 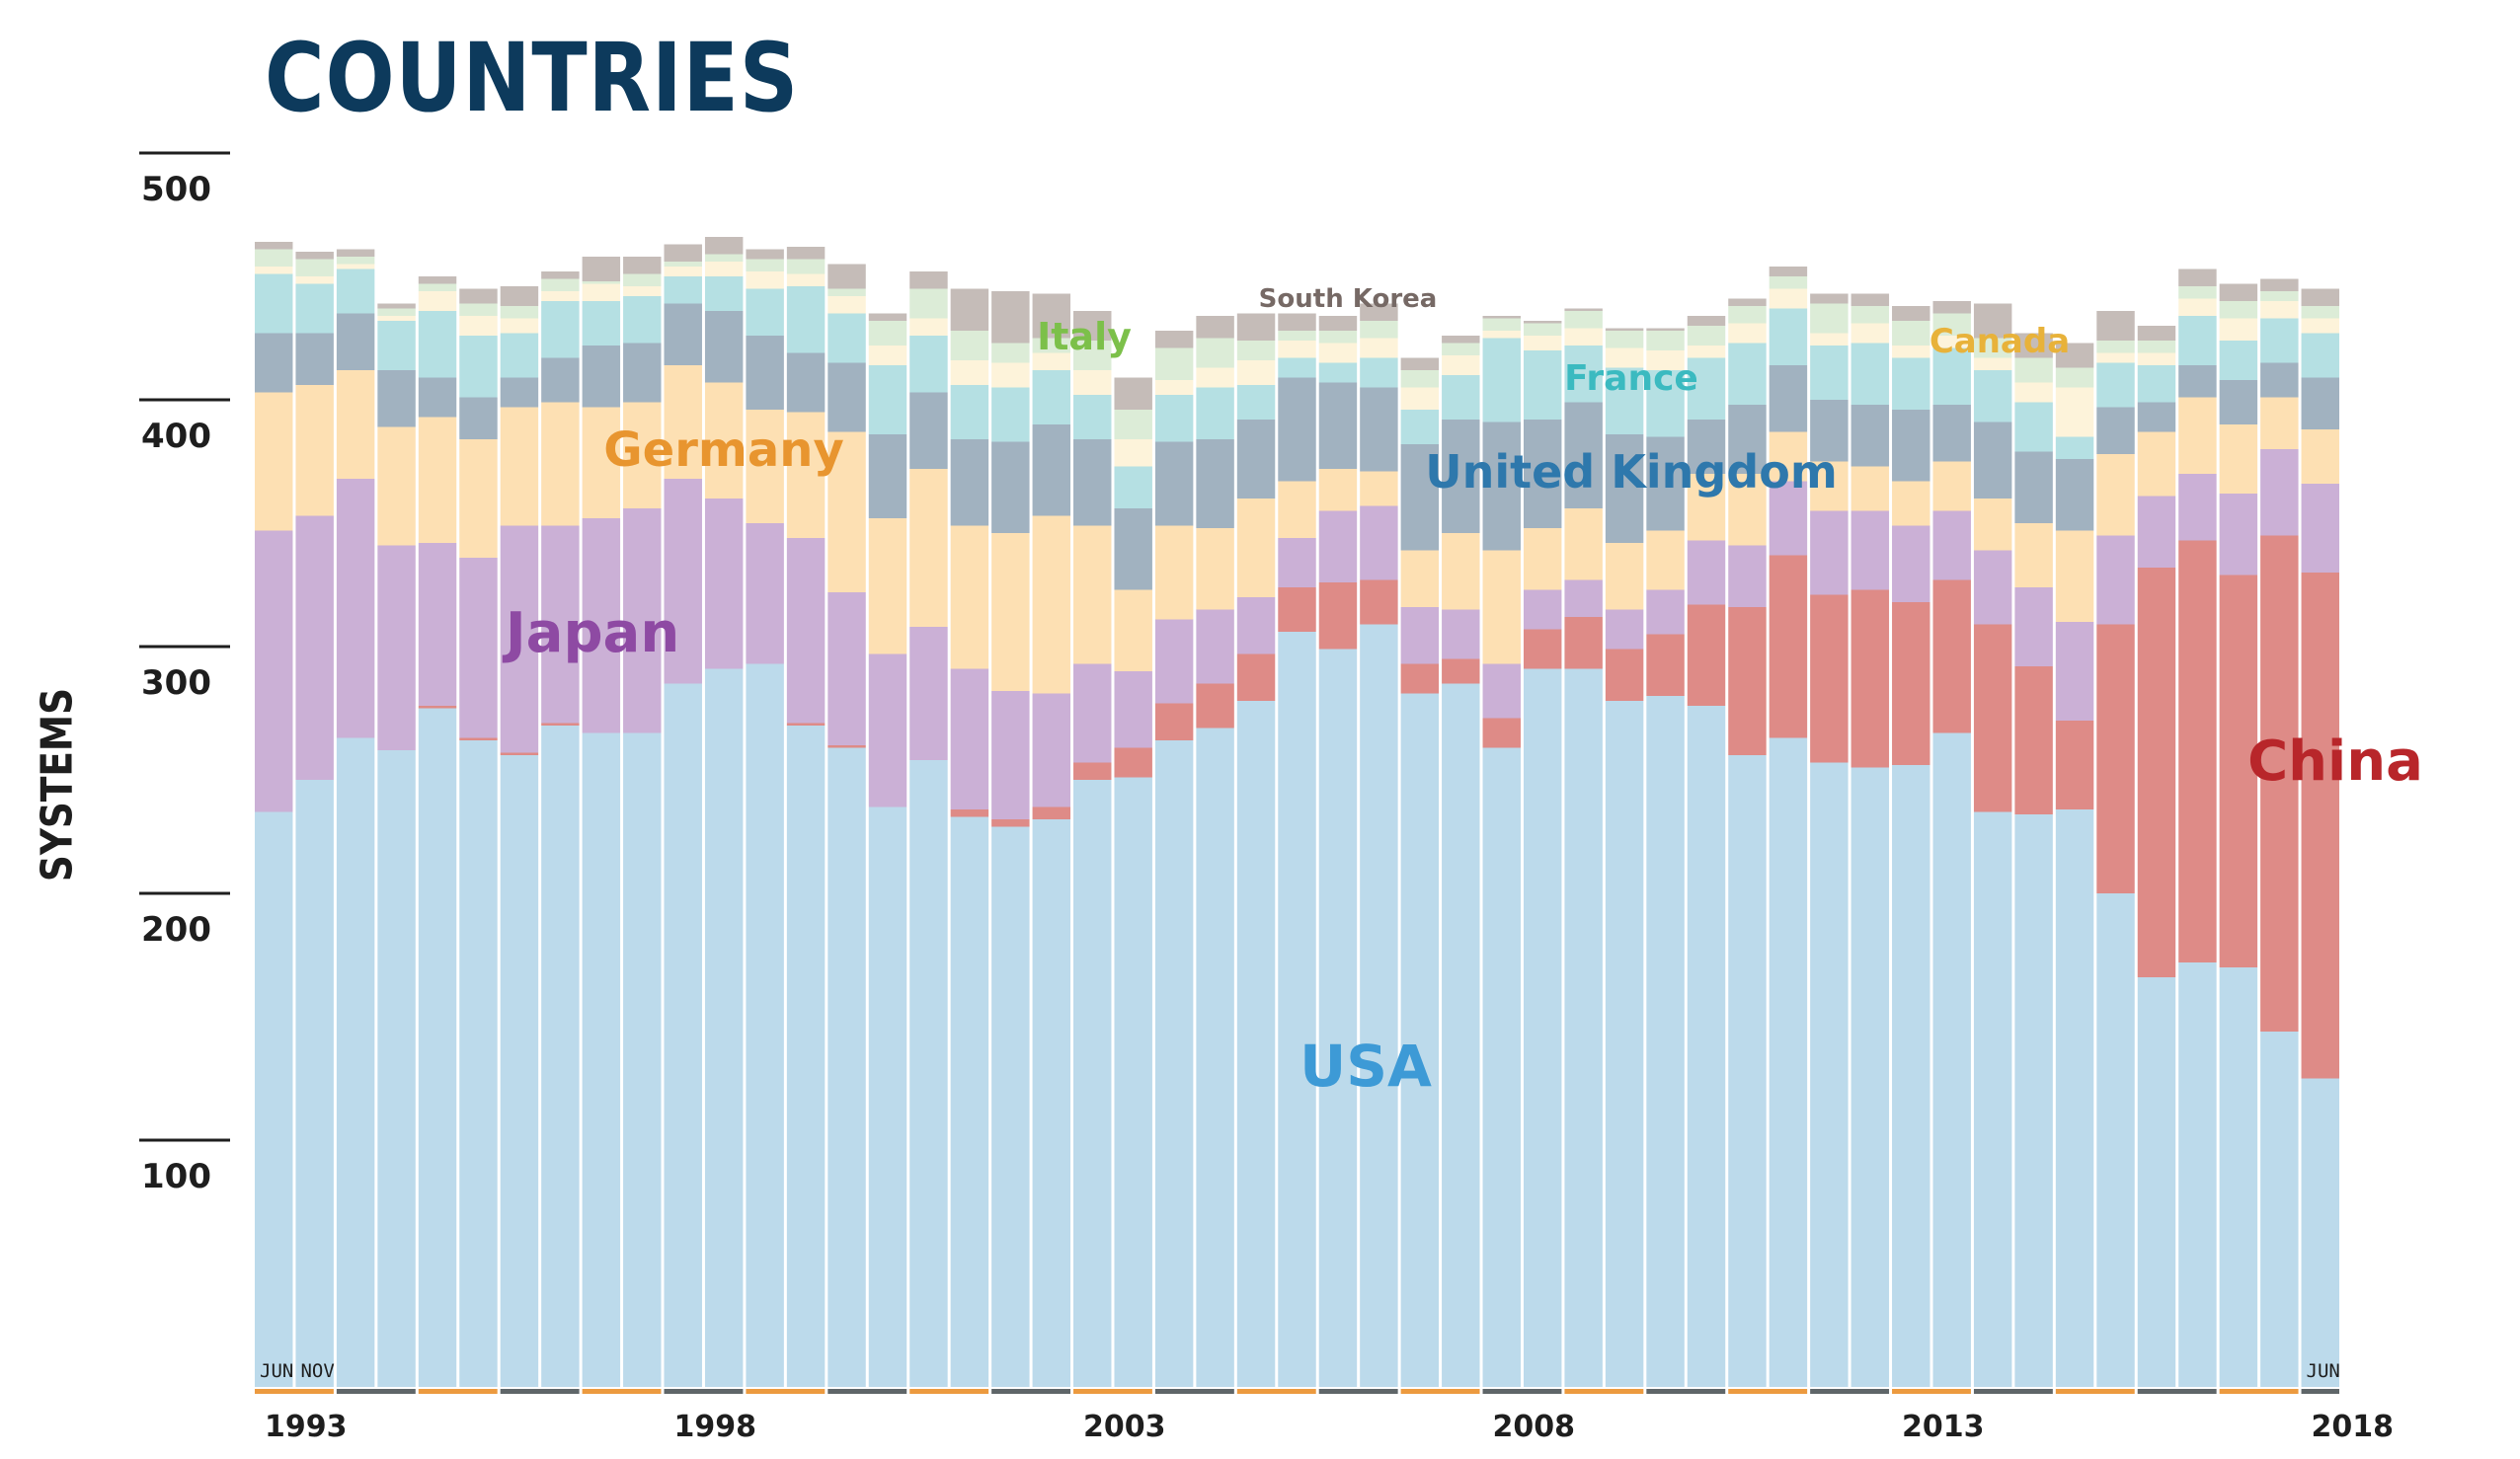 I want to click on year-band-1996, so click(x=540, y=1391).